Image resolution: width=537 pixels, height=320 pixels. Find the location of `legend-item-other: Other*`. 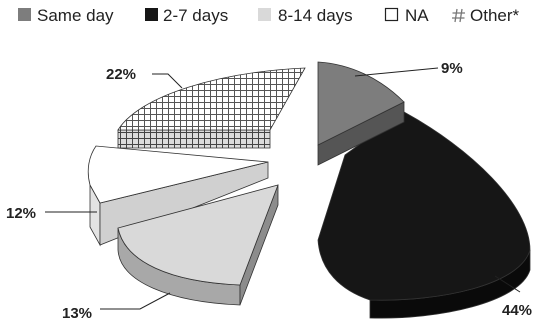

legend-item-other: Other* is located at coordinates (486, 15).